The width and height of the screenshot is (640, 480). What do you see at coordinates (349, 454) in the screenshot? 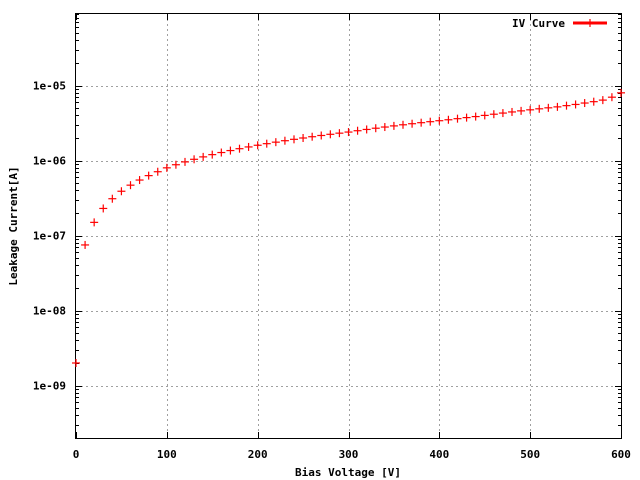
I see `x-tick-label: 300` at bounding box center [349, 454].